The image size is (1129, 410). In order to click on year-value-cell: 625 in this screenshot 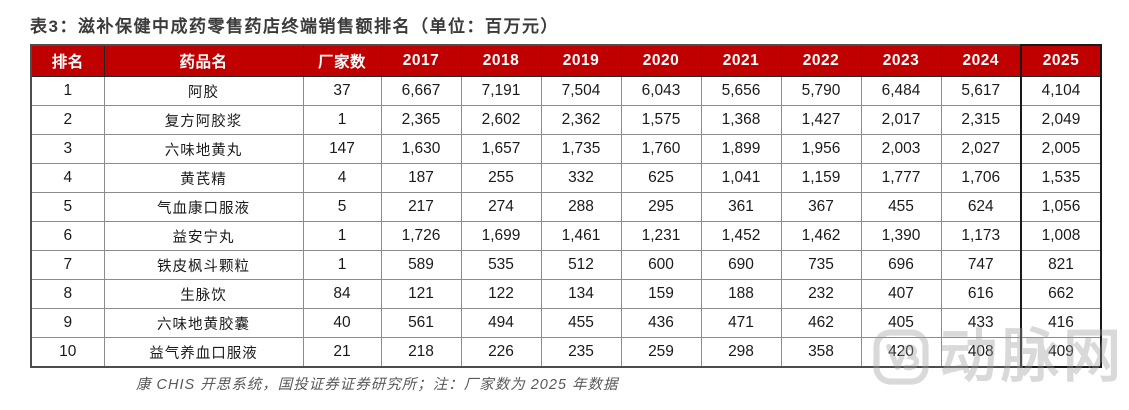, I will do `click(661, 178)`.